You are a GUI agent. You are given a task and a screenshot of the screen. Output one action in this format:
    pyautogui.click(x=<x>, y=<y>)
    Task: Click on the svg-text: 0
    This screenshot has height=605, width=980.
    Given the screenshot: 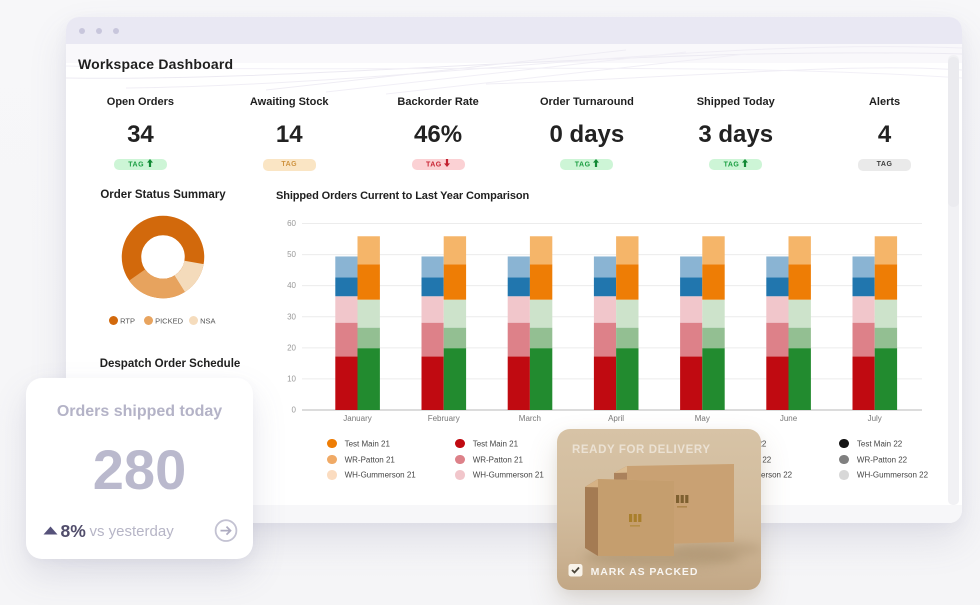 What is the action you would take?
    pyautogui.click(x=294, y=410)
    